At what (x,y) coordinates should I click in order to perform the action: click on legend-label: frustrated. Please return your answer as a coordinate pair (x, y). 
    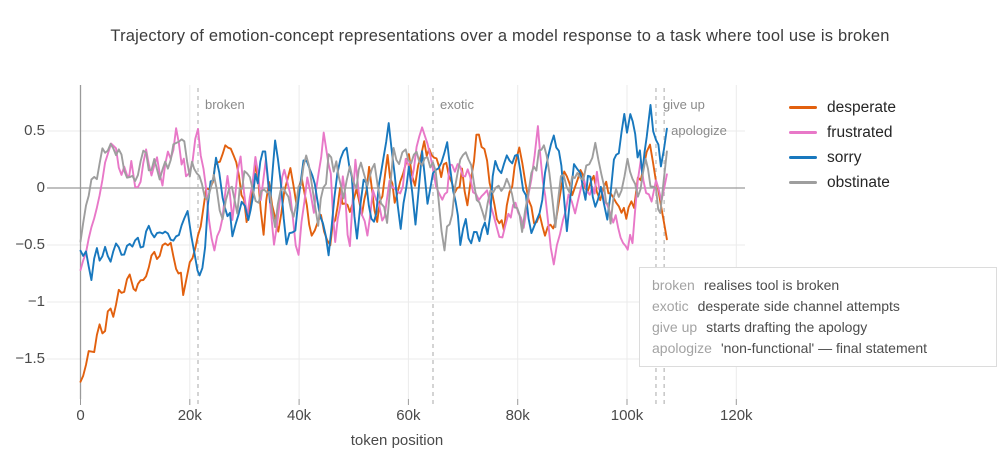
    Looking at the image, I should click on (860, 132).